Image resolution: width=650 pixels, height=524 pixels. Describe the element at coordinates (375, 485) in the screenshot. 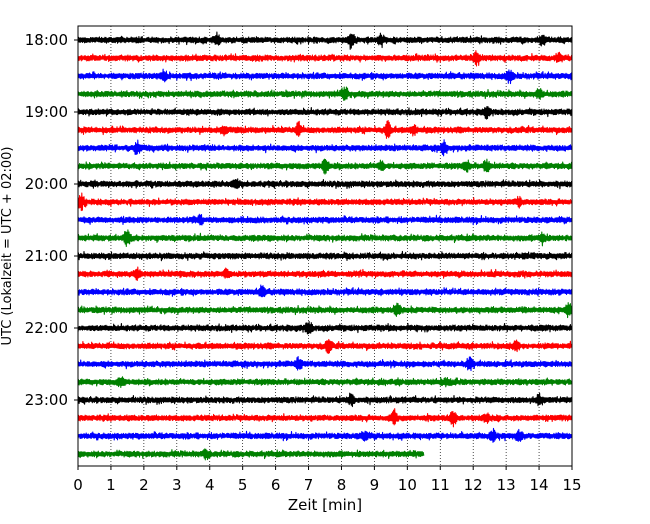

I see `x-tick-label: 9` at that location.